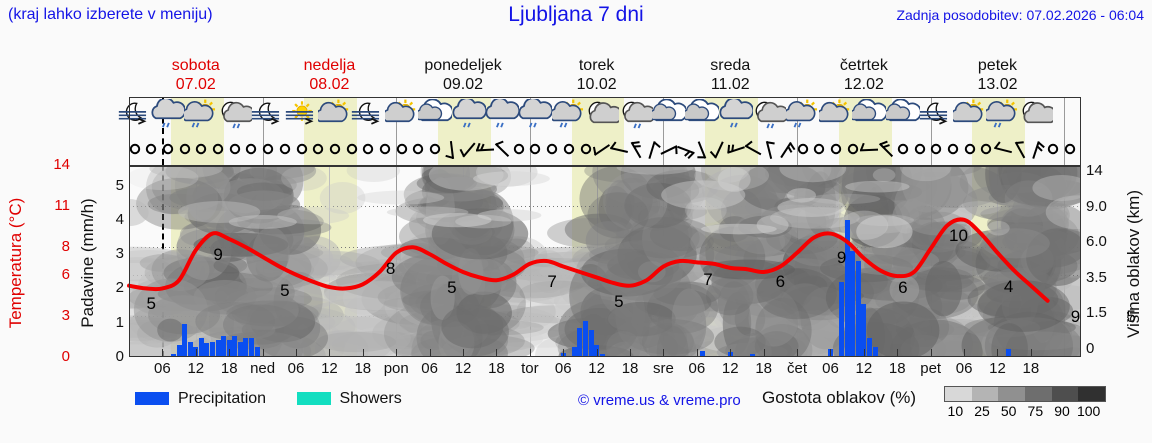  What do you see at coordinates (329, 65) in the screenshot?
I see `day-name: nedelja` at bounding box center [329, 65].